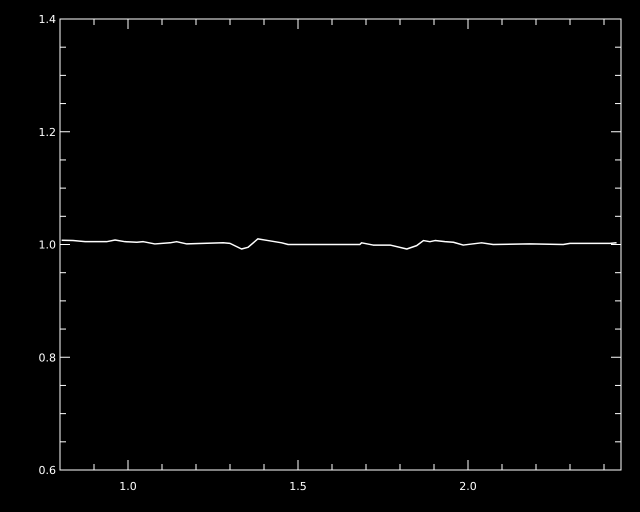  Describe the element at coordinates (47, 132) in the screenshot. I see `y-tick-label: 1.2` at that location.